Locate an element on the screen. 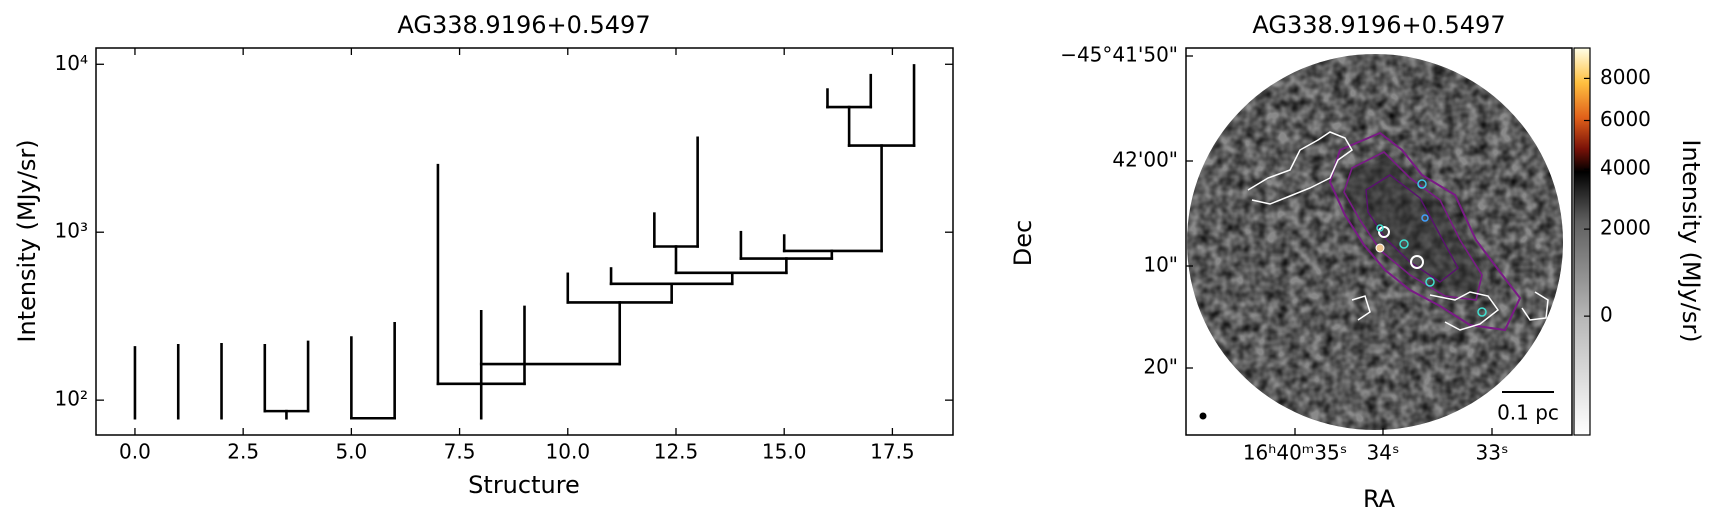  colorbar-tick-label: 4000 is located at coordinates (1625, 168).